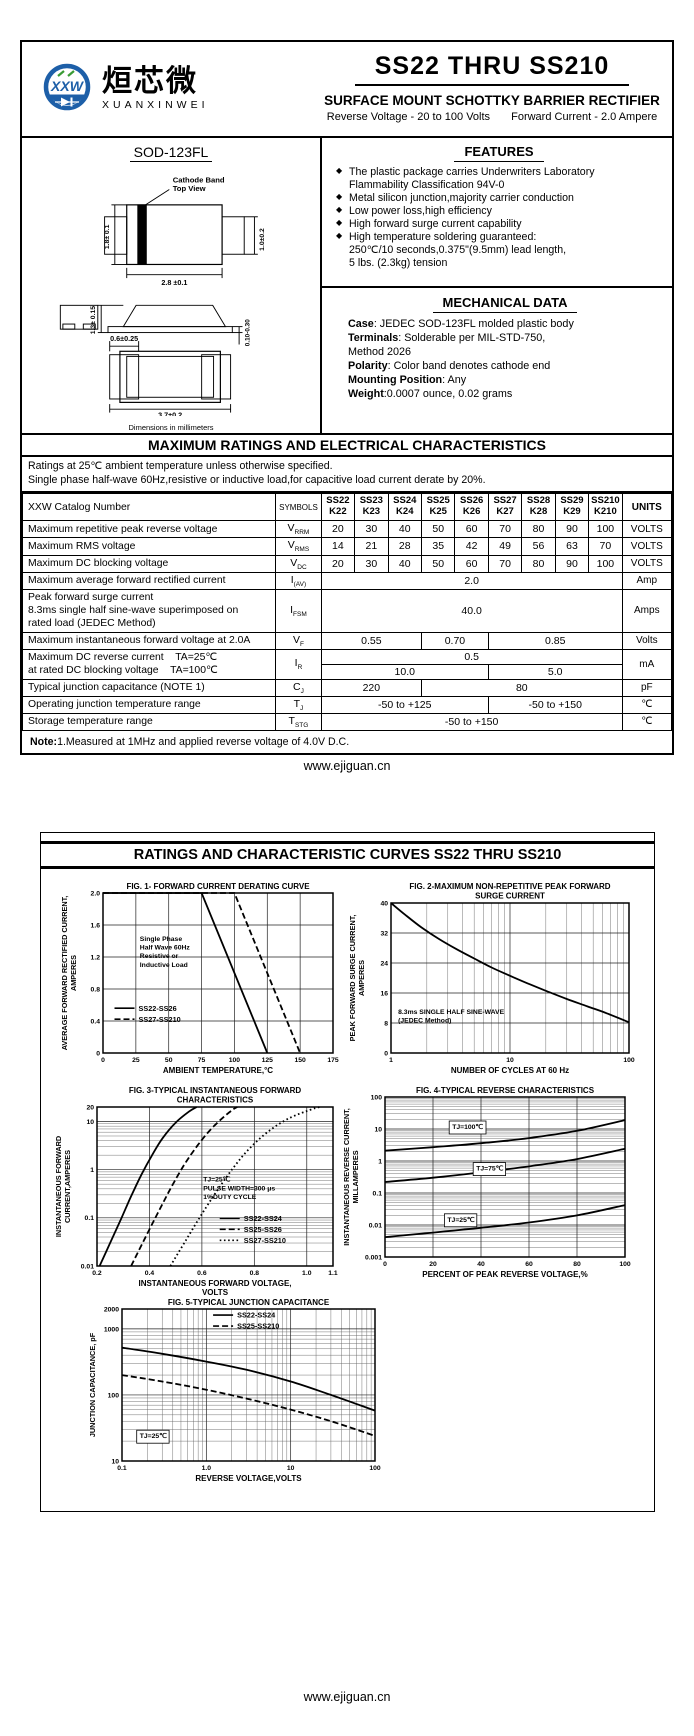 This screenshot has height=1736, width=694. What do you see at coordinates (499, 153) in the screenshot?
I see `features-title: FEATURES` at bounding box center [499, 153].